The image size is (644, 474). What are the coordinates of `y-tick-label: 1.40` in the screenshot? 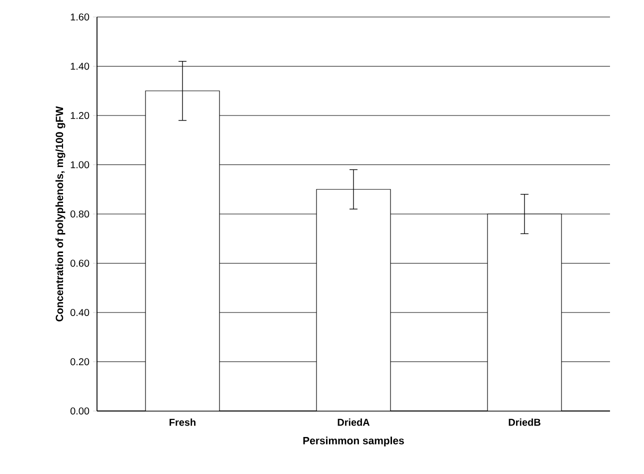 It's located at (80, 66).